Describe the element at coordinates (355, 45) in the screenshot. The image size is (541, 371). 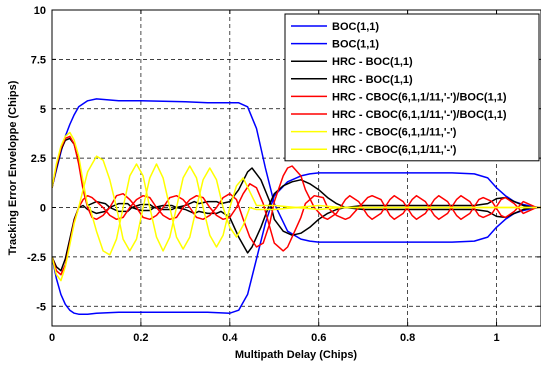
I see `legend-label-2: BOC(1,1)` at that location.